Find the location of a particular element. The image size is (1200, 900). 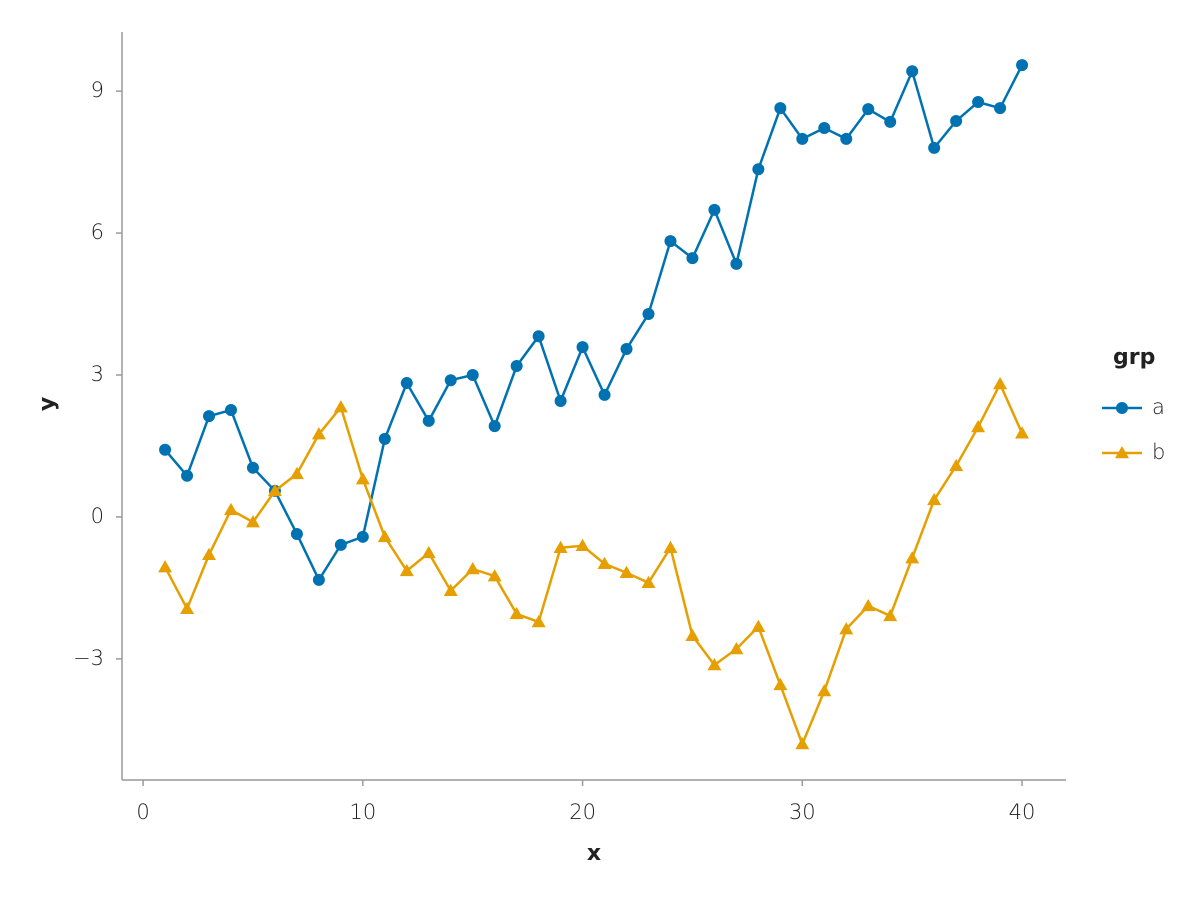

y-tick-label: 0 is located at coordinates (97, 516).